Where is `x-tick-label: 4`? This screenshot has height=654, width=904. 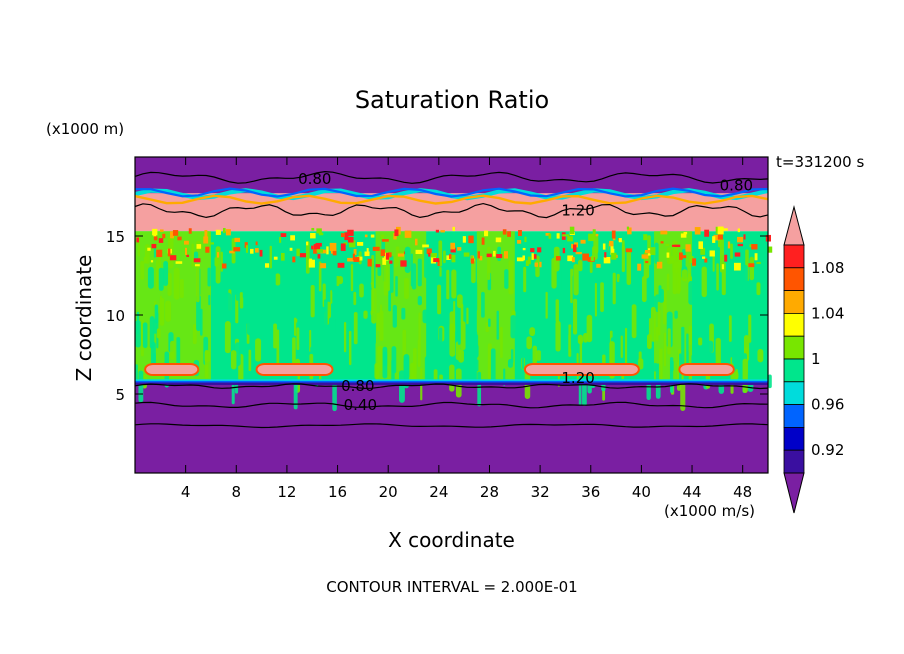 x-tick-label: 4 is located at coordinates (186, 492).